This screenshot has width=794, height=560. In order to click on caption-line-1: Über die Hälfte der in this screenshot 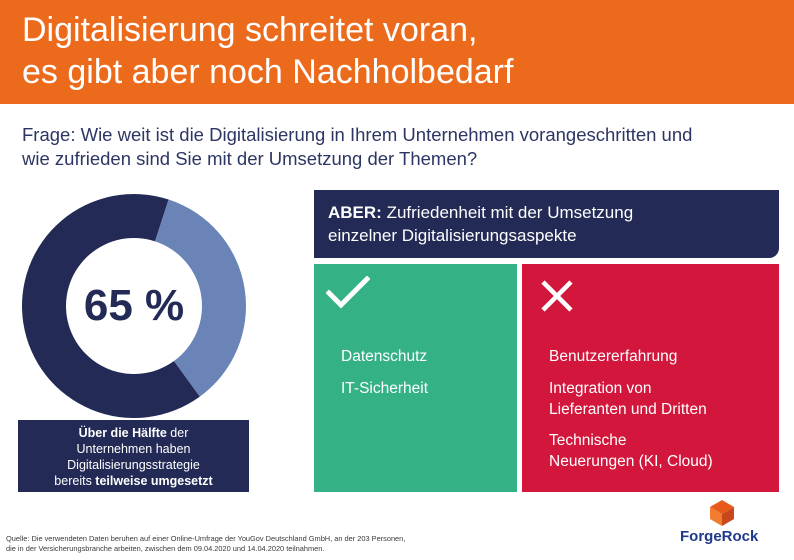, I will do `click(133, 433)`.